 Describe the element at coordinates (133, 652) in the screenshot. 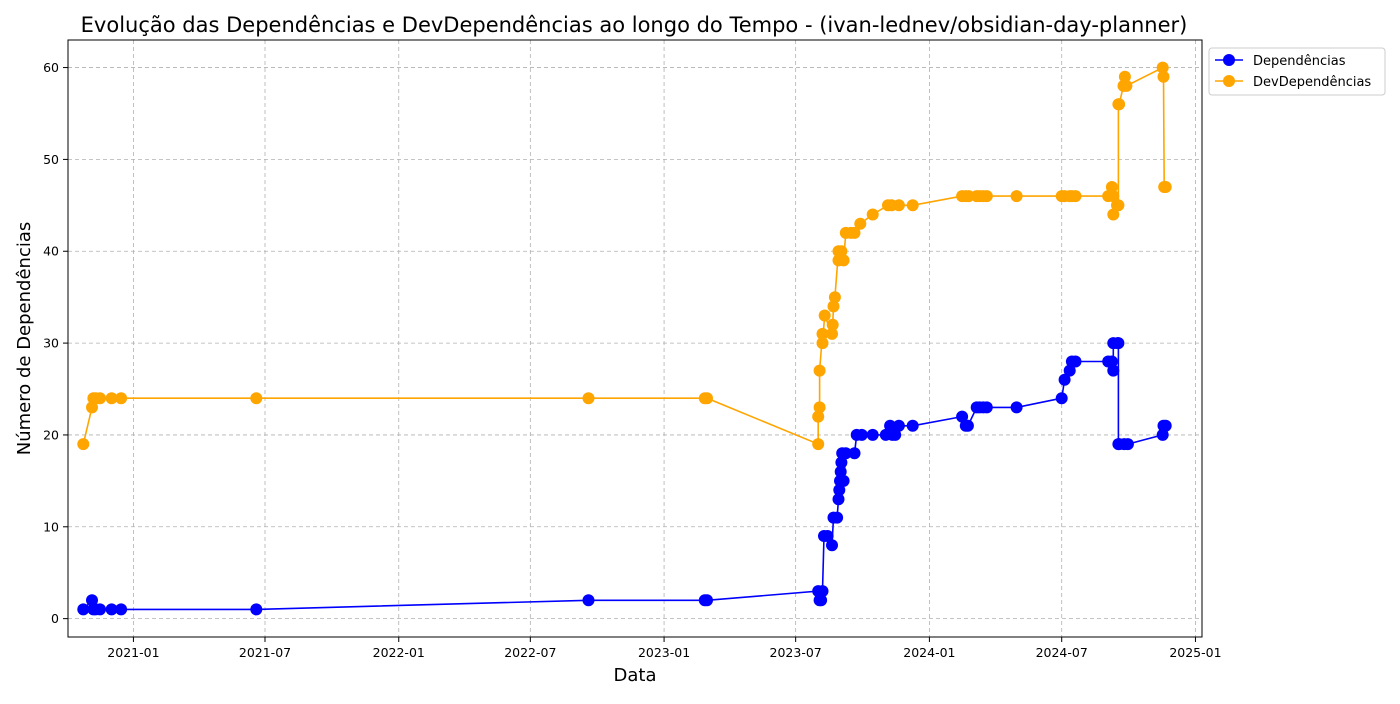

I see `x-tick-label: 2021-01` at that location.